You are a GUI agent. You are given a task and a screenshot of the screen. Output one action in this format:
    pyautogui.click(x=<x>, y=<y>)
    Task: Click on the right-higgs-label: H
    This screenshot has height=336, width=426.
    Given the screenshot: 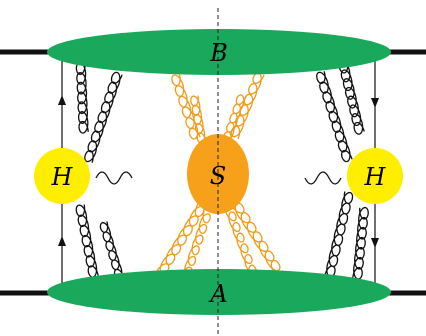 What is the action you would take?
    pyautogui.click(x=375, y=177)
    